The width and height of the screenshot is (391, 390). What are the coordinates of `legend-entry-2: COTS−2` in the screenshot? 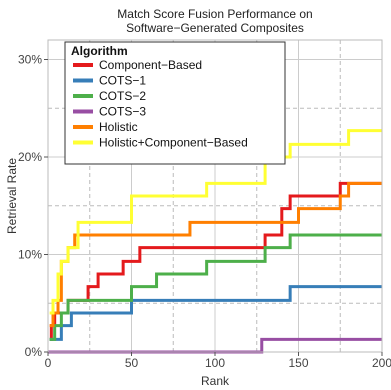 It's located at (122, 96).